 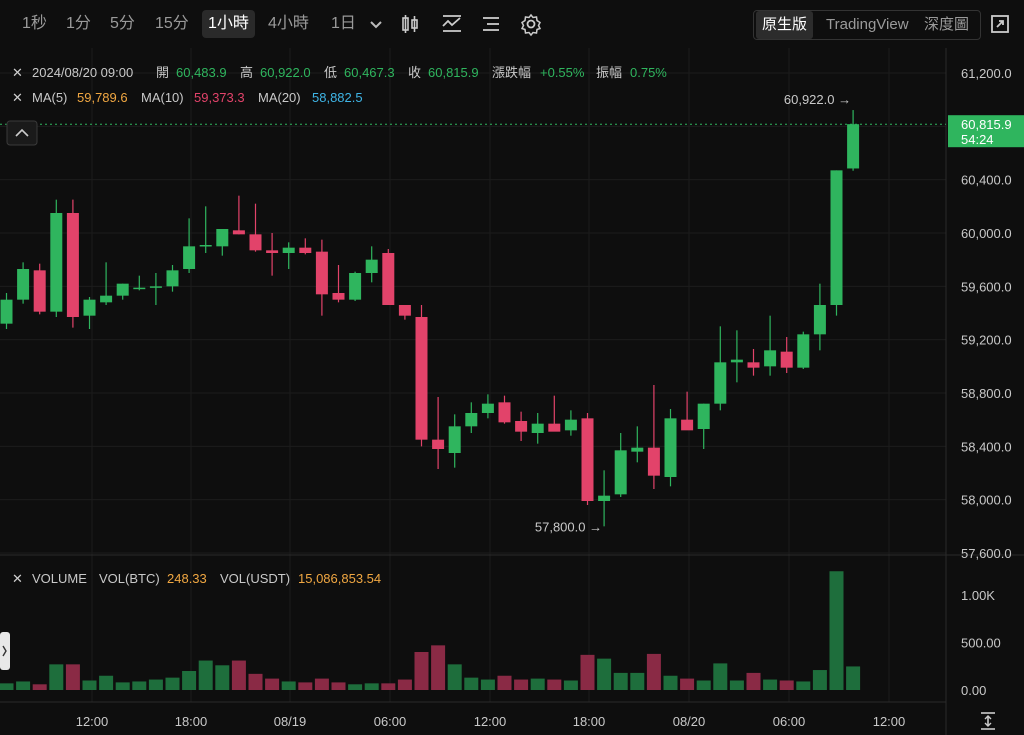 I want to click on timeframe-1h: 1小時, so click(x=228, y=24).